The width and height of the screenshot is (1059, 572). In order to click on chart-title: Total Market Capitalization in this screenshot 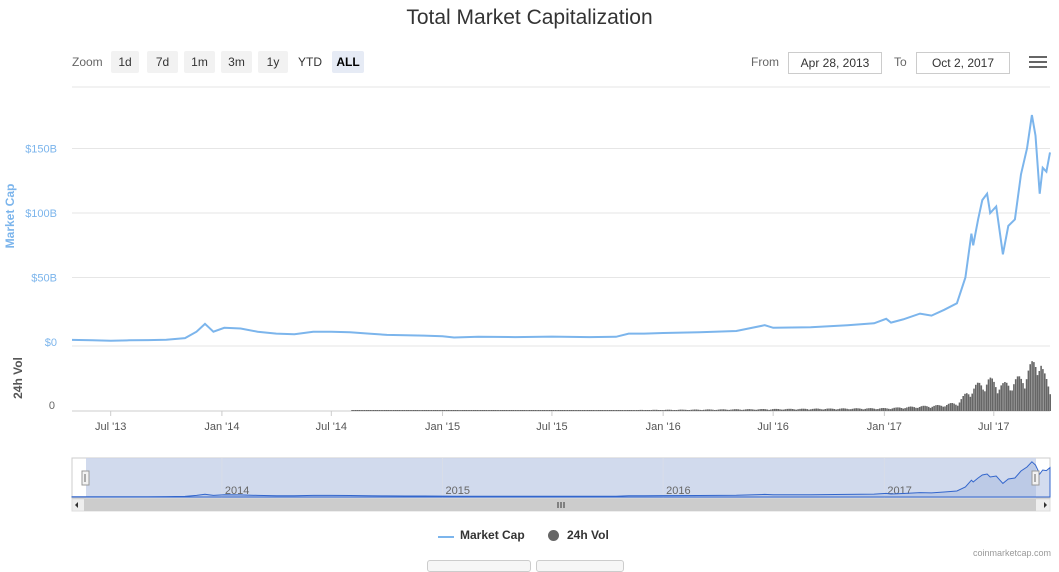, I will do `click(529, 17)`.